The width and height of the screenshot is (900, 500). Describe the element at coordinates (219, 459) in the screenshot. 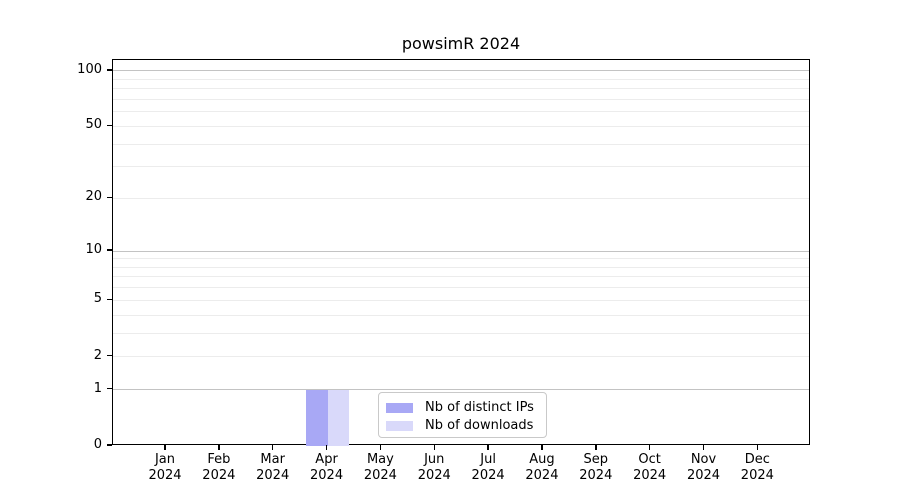

I see `x-tick-month: Feb` at that location.